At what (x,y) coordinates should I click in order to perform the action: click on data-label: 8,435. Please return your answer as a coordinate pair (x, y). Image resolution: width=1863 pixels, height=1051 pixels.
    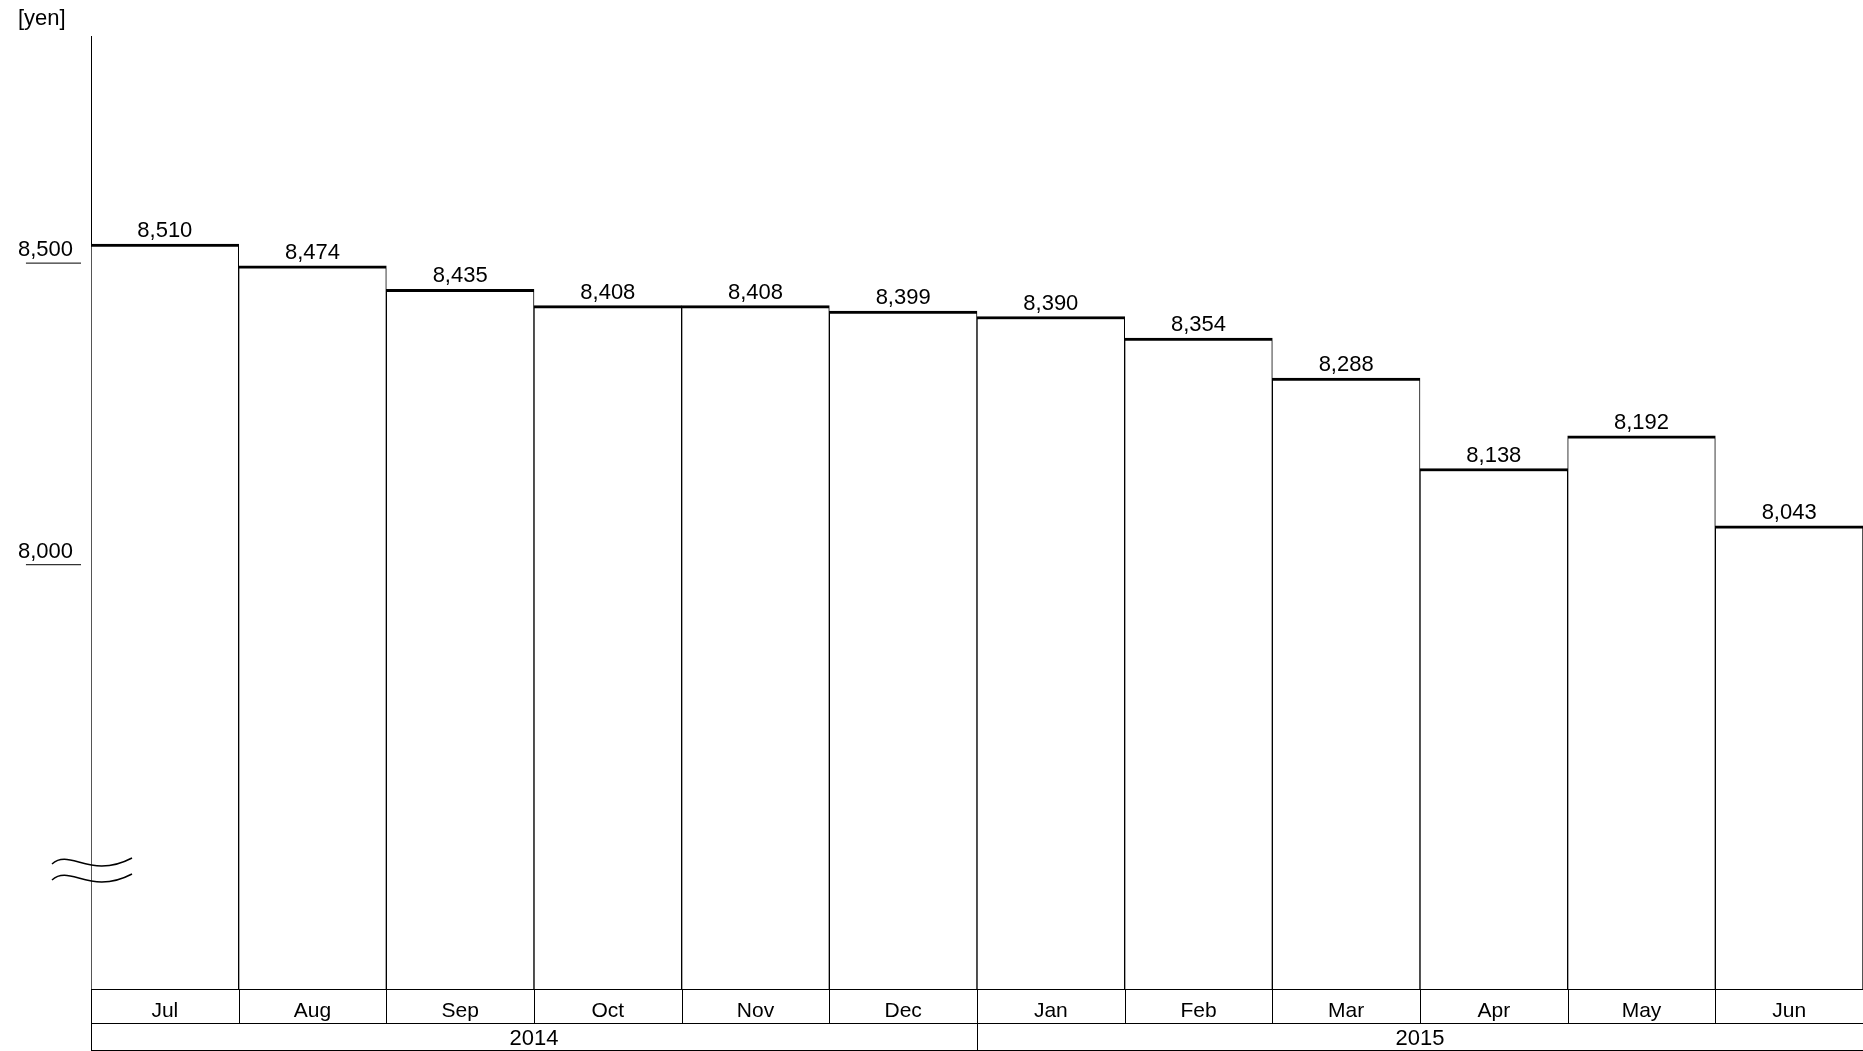
    Looking at the image, I should click on (460, 275).